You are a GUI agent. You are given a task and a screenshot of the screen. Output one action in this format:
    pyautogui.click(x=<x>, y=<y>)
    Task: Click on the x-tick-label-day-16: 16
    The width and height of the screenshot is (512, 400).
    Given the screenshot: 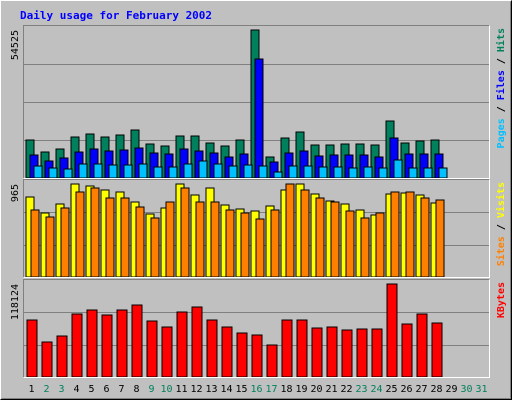 What is the action you would take?
    pyautogui.click(x=256, y=389)
    